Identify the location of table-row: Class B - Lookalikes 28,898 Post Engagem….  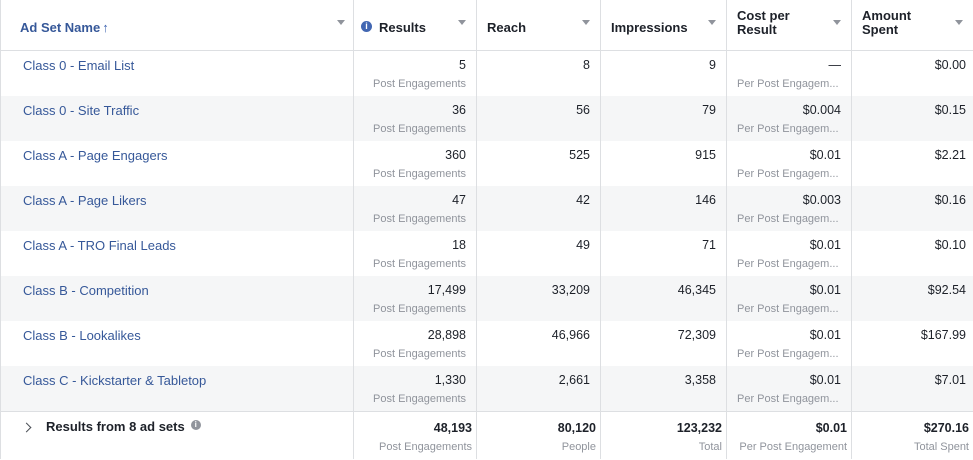
(486, 343).